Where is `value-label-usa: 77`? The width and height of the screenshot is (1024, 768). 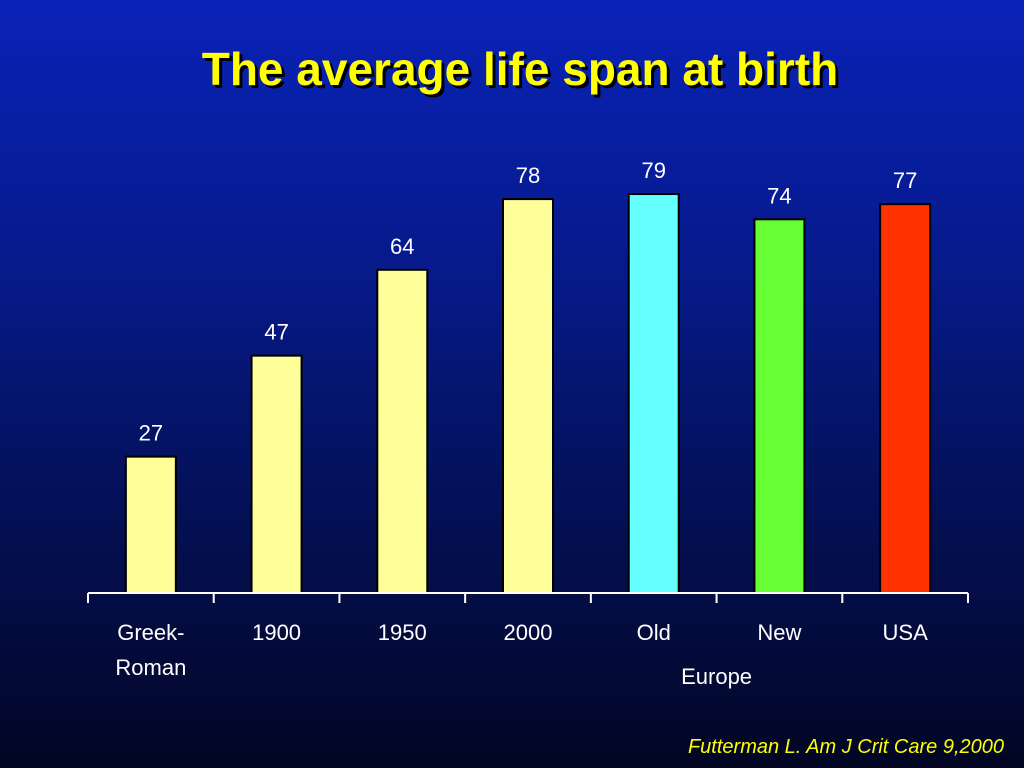 value-label-usa: 77 is located at coordinates (905, 180).